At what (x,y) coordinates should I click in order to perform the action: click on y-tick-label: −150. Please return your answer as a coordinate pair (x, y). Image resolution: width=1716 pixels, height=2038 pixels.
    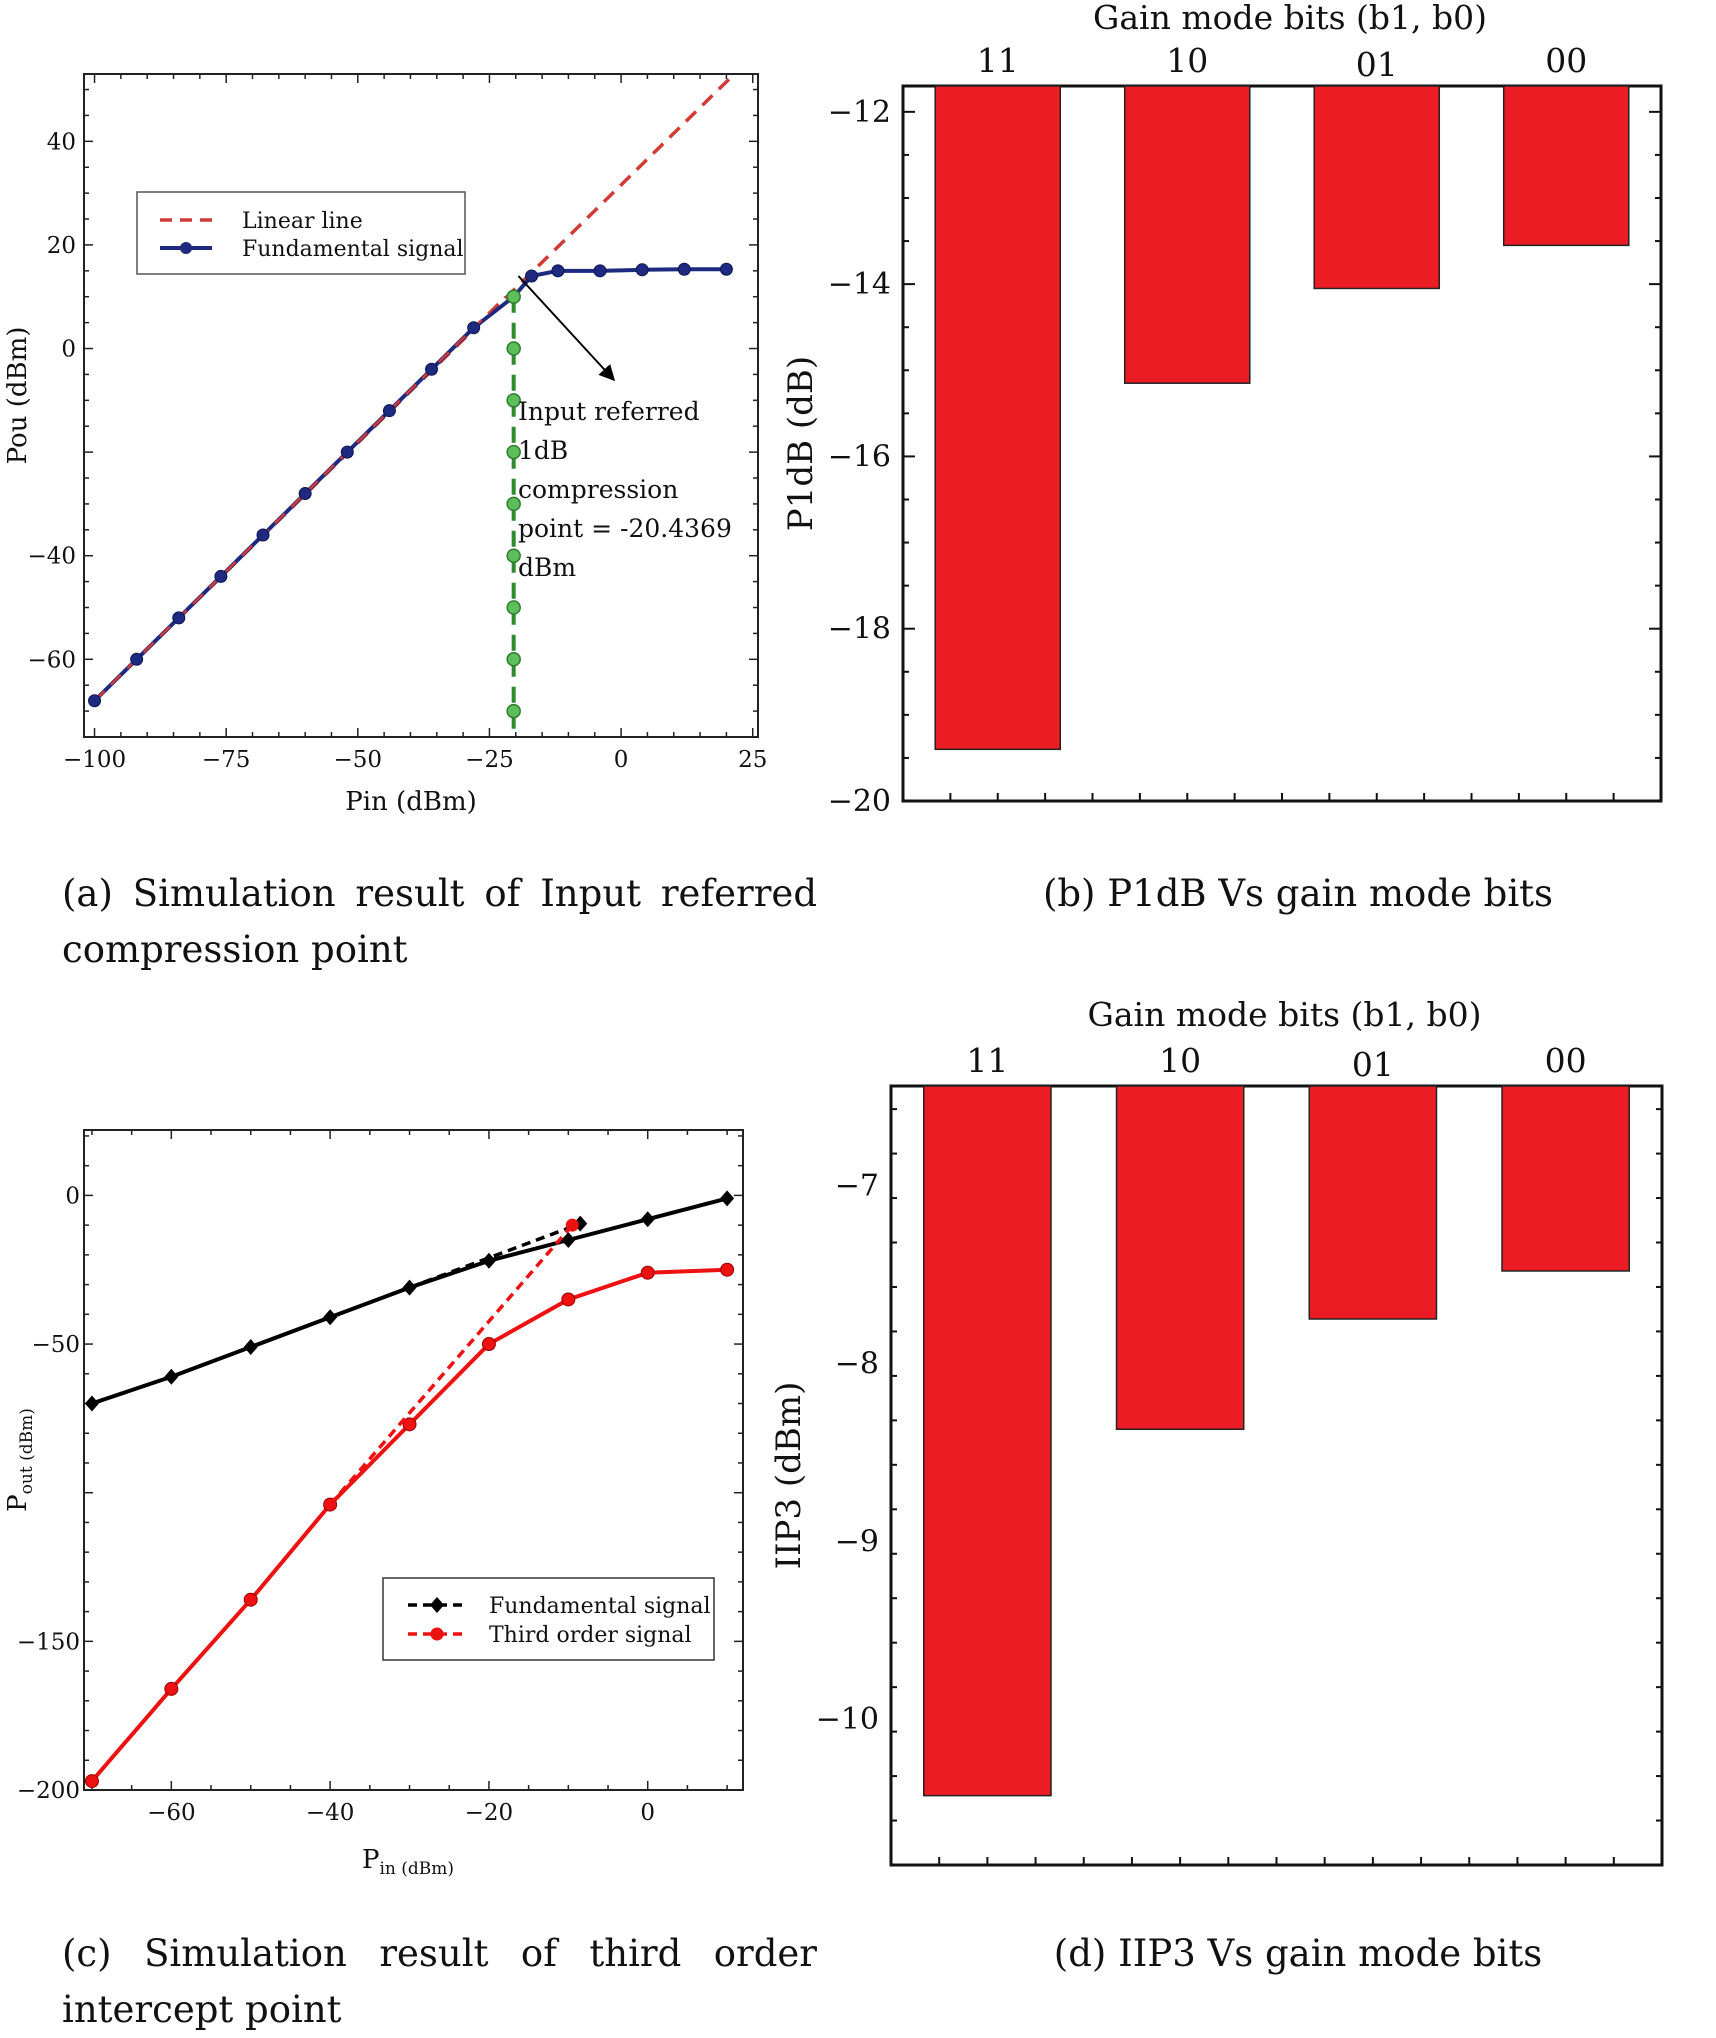
    Looking at the image, I should click on (48, 1642).